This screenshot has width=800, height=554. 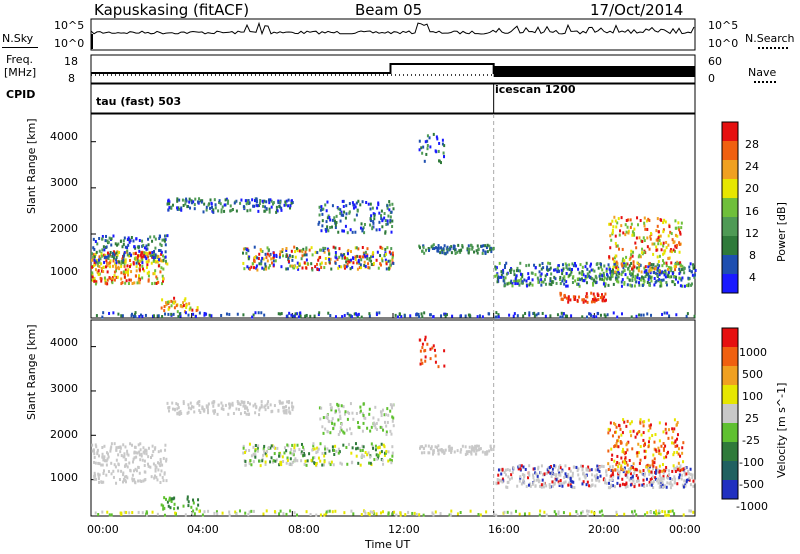 I want to click on velocity-colorbar-segment, so click(x=730, y=356).